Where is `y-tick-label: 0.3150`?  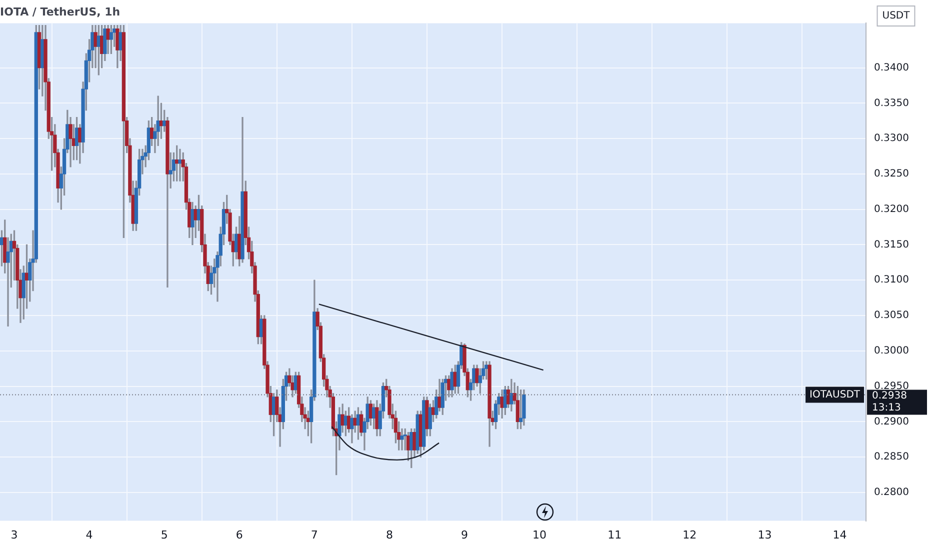 y-tick-label: 0.3150 is located at coordinates (891, 244).